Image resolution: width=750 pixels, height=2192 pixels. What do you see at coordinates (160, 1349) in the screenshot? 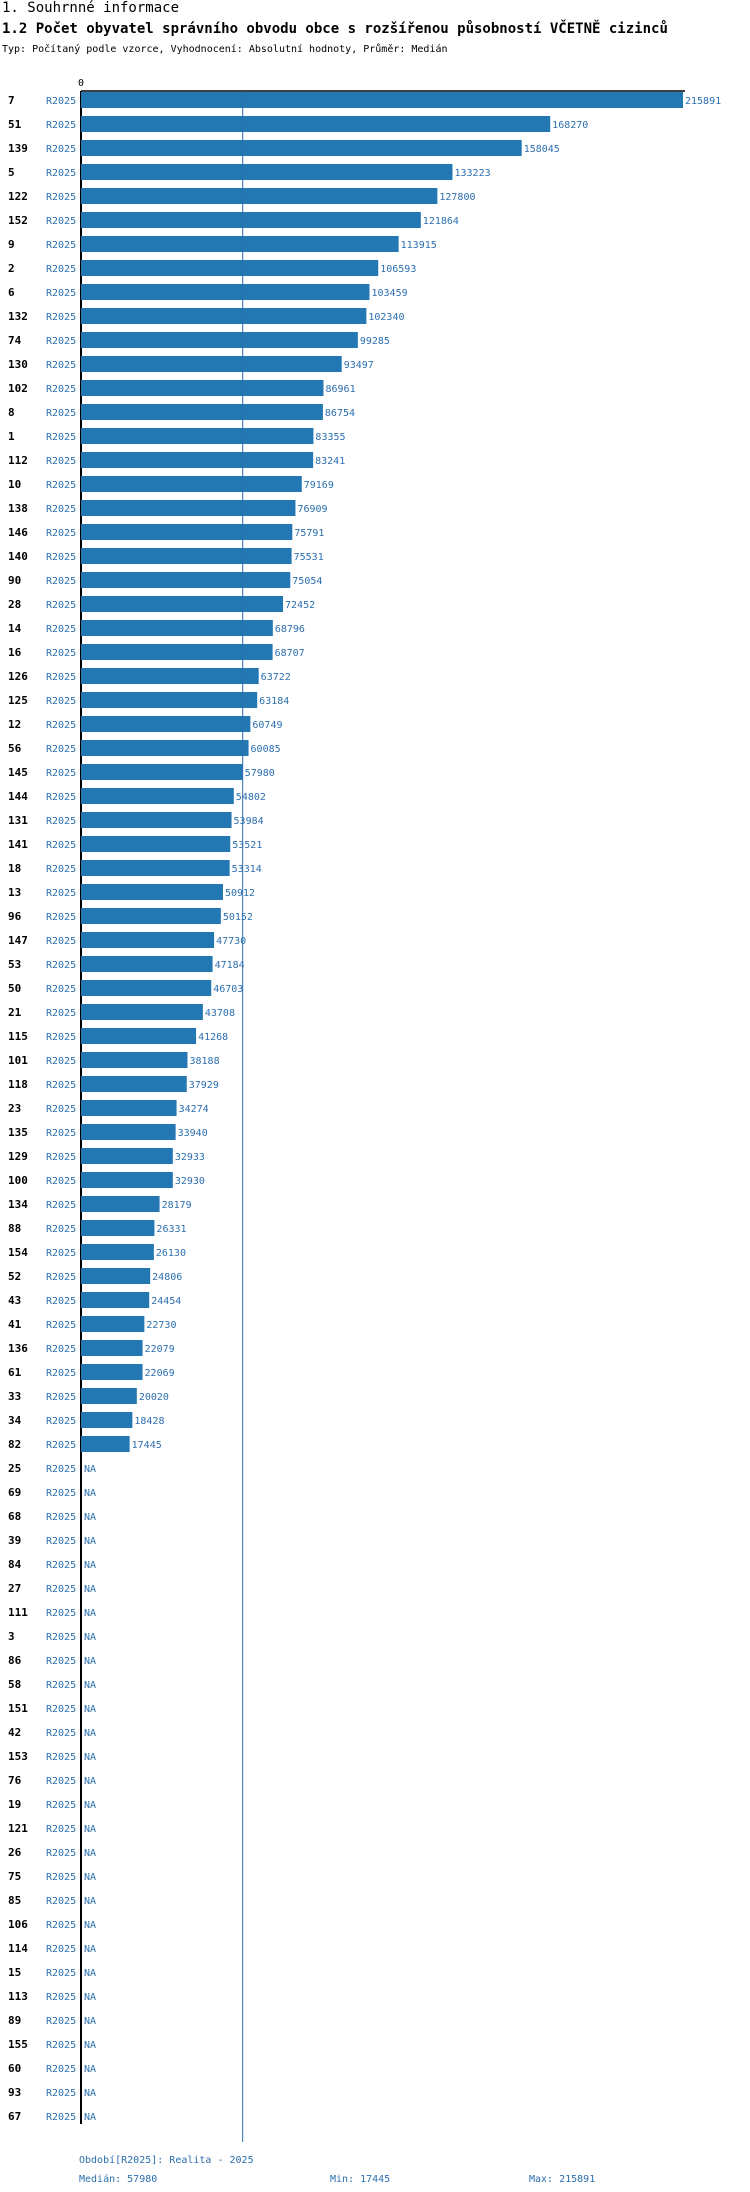
I see `data-label: 22079` at bounding box center [160, 1349].